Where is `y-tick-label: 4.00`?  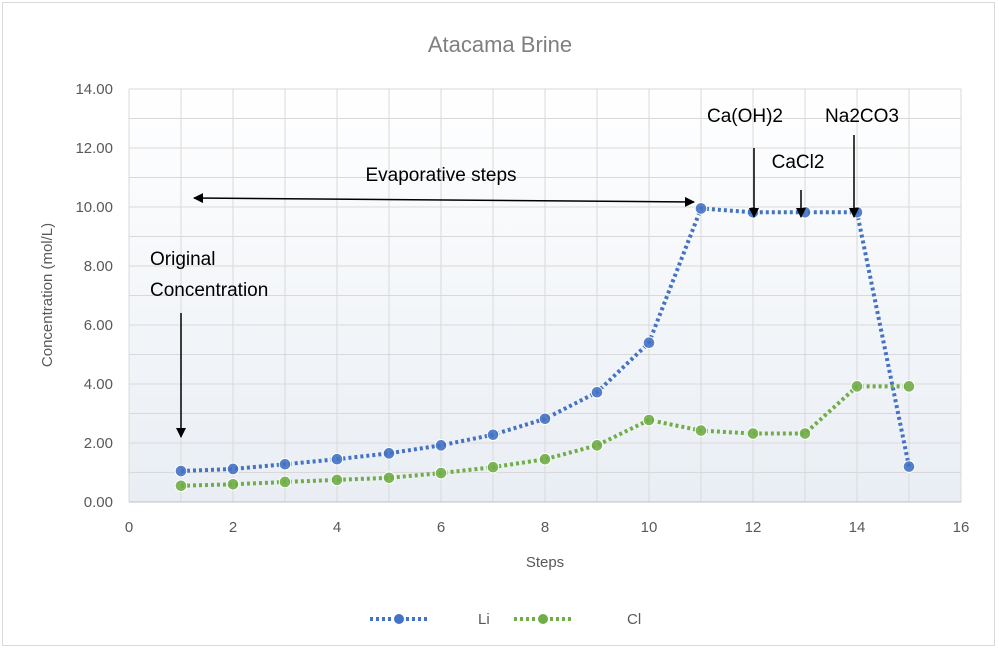 y-tick-label: 4.00 is located at coordinates (98, 384).